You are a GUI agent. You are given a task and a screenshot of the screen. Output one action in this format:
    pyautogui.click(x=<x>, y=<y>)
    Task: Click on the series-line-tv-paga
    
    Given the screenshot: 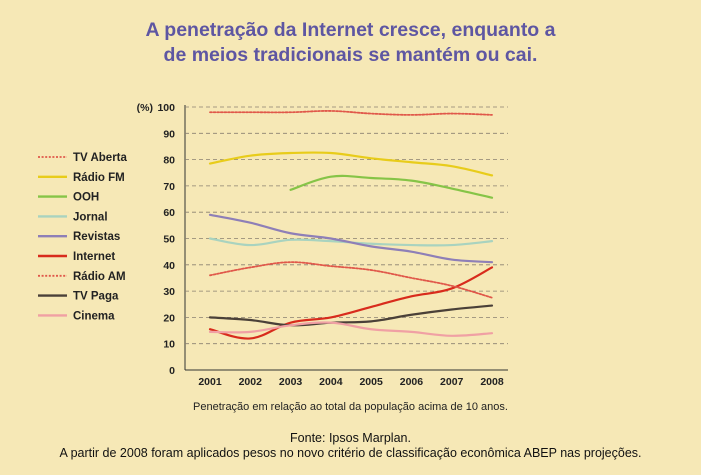 What is the action you would take?
    pyautogui.click(x=351, y=315)
    